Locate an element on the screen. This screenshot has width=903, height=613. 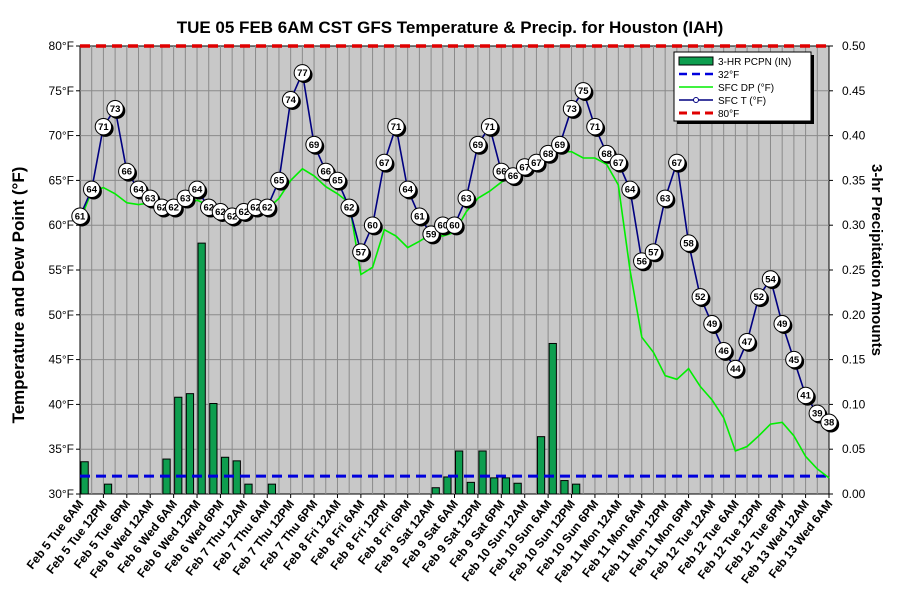
y-tick-label: 50°F is located at coordinates (61, 315).